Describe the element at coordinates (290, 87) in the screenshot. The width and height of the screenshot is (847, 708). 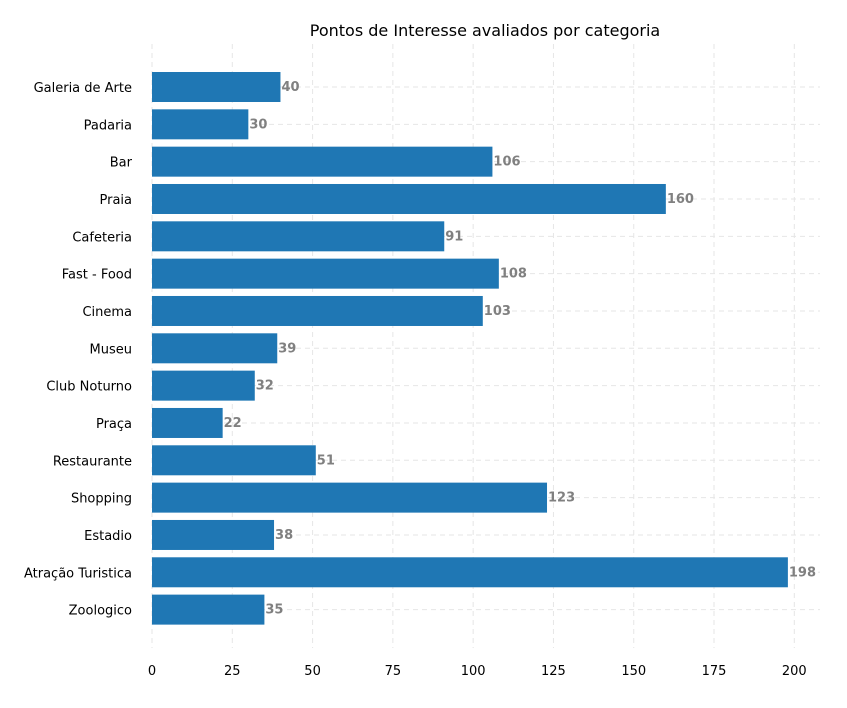
I see `value-label: 40` at that location.